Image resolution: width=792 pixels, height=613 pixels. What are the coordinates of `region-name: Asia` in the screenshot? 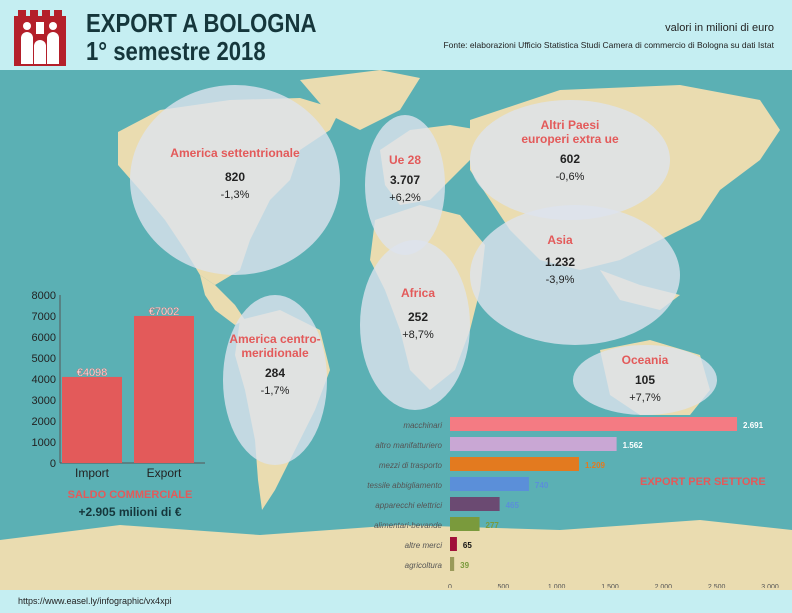 It's located at (560, 240).